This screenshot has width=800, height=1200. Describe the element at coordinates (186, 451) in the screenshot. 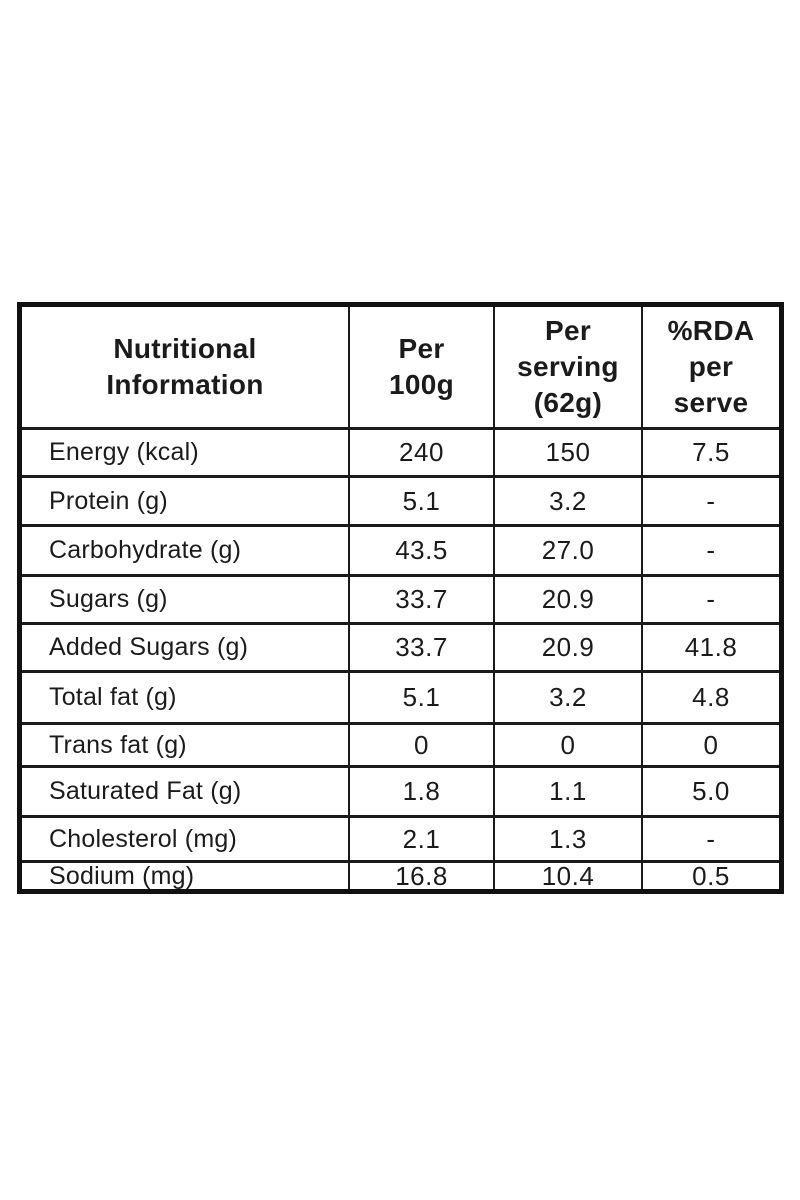

I see `nutrient-label: Energy (kcal)` at that location.